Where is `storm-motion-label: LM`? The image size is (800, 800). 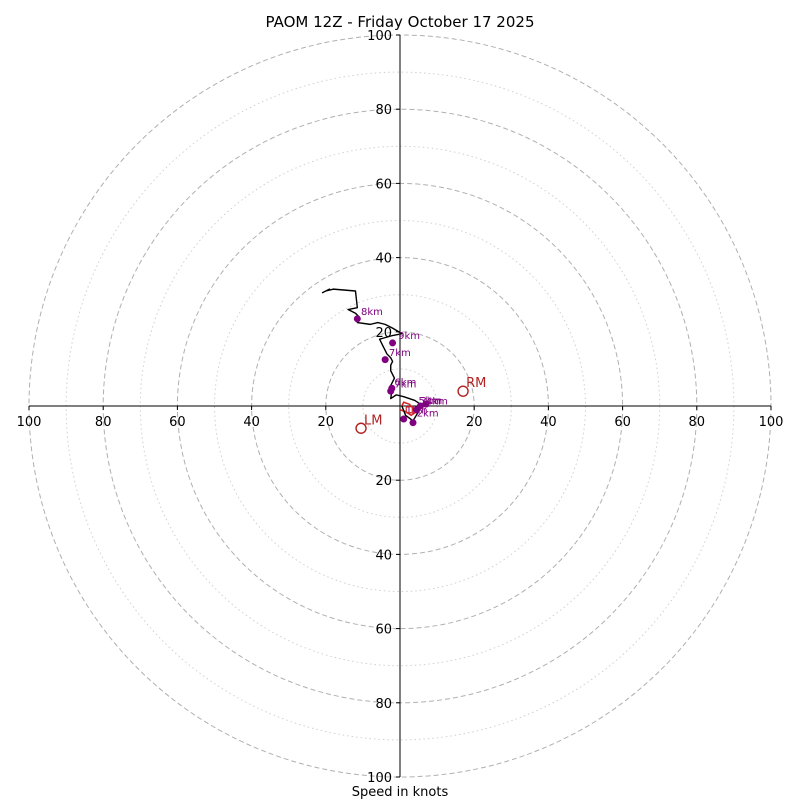 storm-motion-label: LM is located at coordinates (373, 420).